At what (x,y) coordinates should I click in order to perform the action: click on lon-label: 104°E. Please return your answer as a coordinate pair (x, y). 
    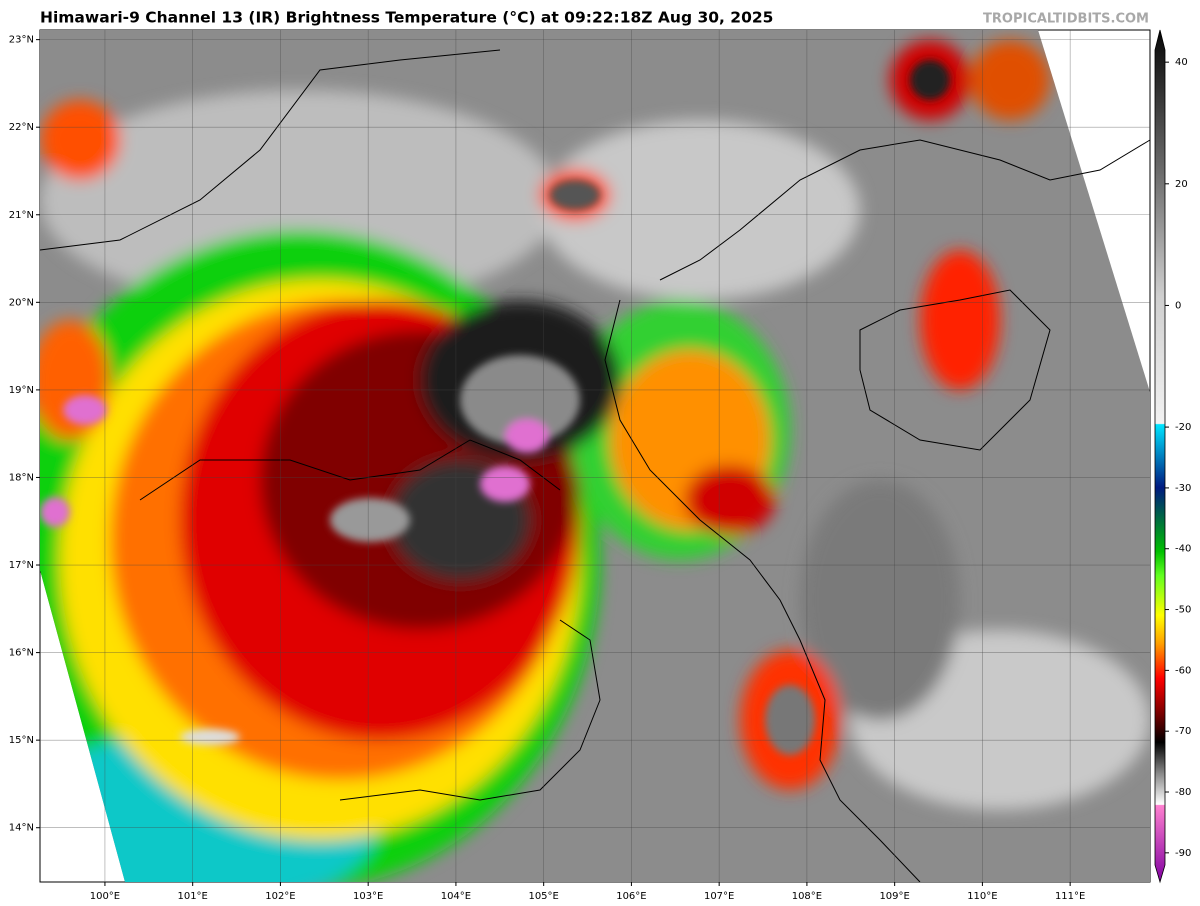
    Looking at the image, I should click on (456, 896).